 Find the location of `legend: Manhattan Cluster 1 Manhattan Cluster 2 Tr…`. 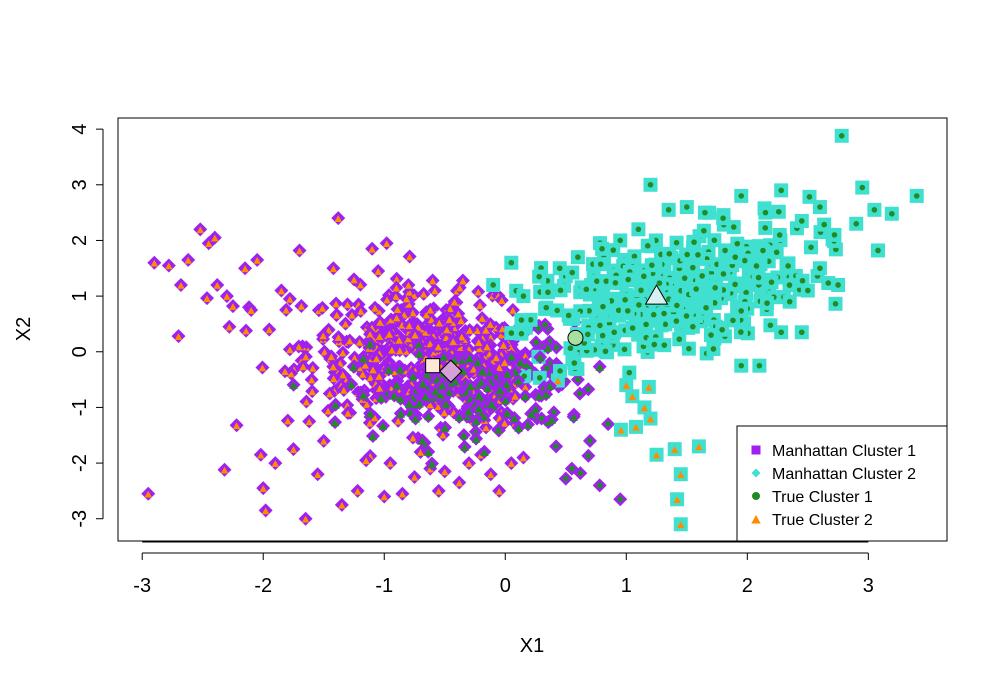

legend: Manhattan Cluster 1 Manhattan Cluster 2 Tr… is located at coordinates (842, 483).